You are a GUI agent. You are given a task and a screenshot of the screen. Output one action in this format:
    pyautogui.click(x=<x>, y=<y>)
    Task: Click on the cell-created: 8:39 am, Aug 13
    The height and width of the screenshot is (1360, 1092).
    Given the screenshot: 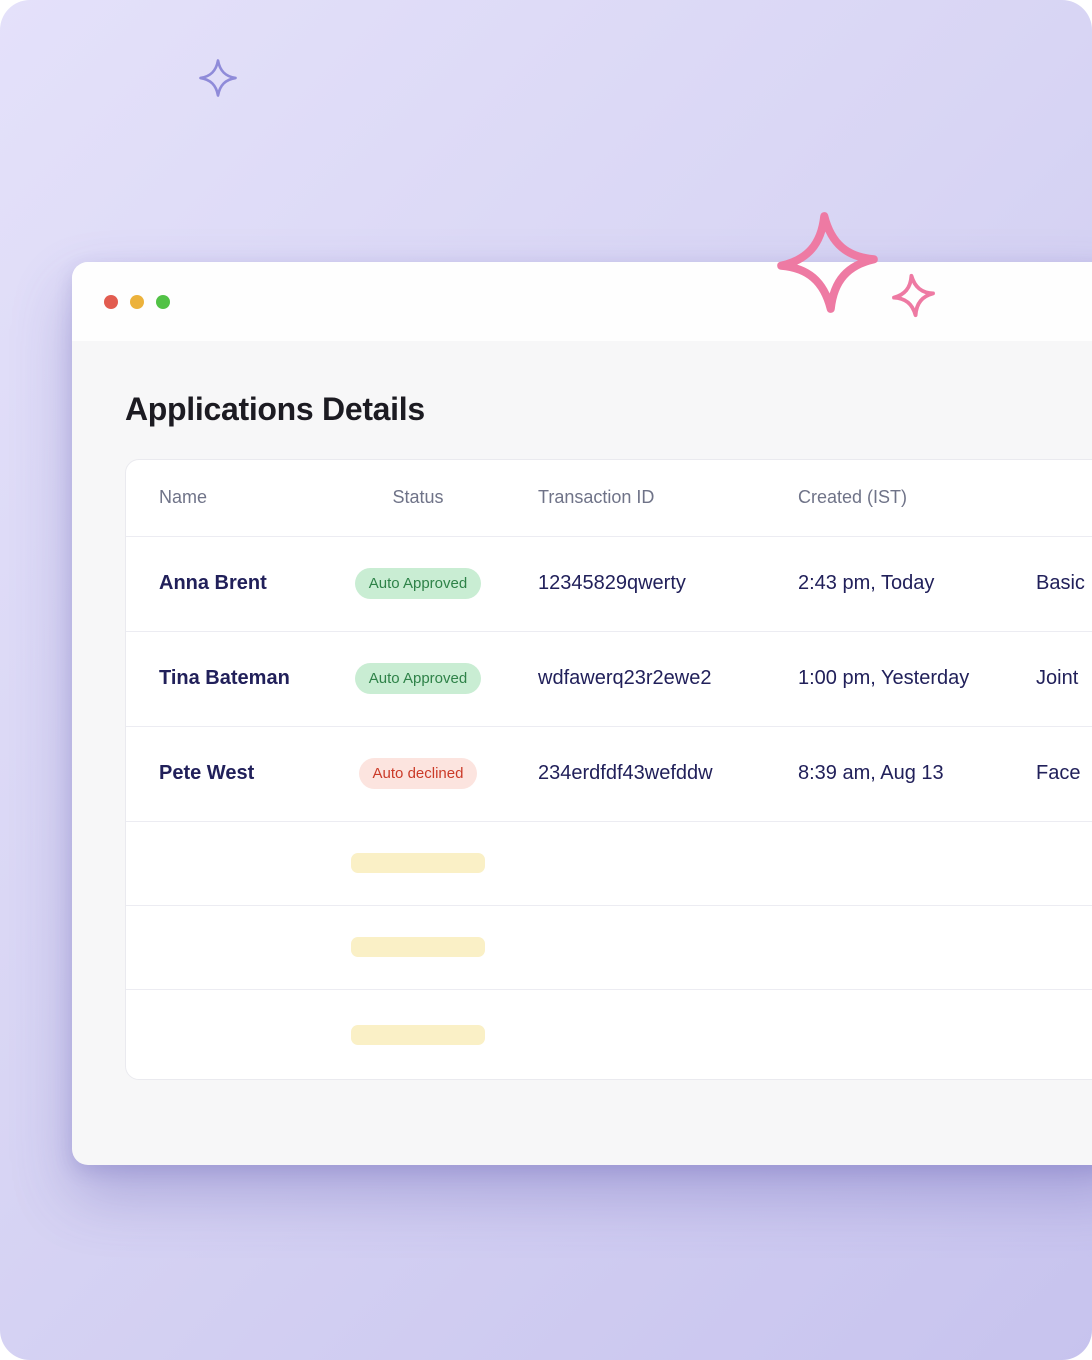 What is the action you would take?
    pyautogui.click(x=871, y=773)
    